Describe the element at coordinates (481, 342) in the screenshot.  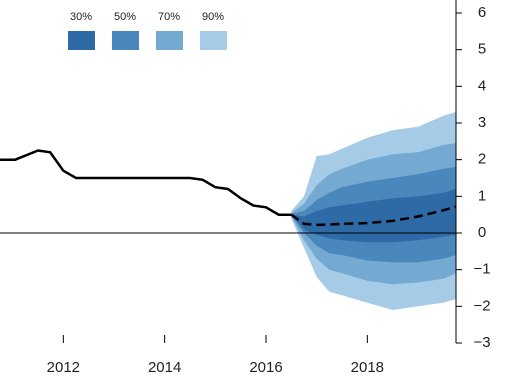
I see `y-tick-label: −3` at that location.